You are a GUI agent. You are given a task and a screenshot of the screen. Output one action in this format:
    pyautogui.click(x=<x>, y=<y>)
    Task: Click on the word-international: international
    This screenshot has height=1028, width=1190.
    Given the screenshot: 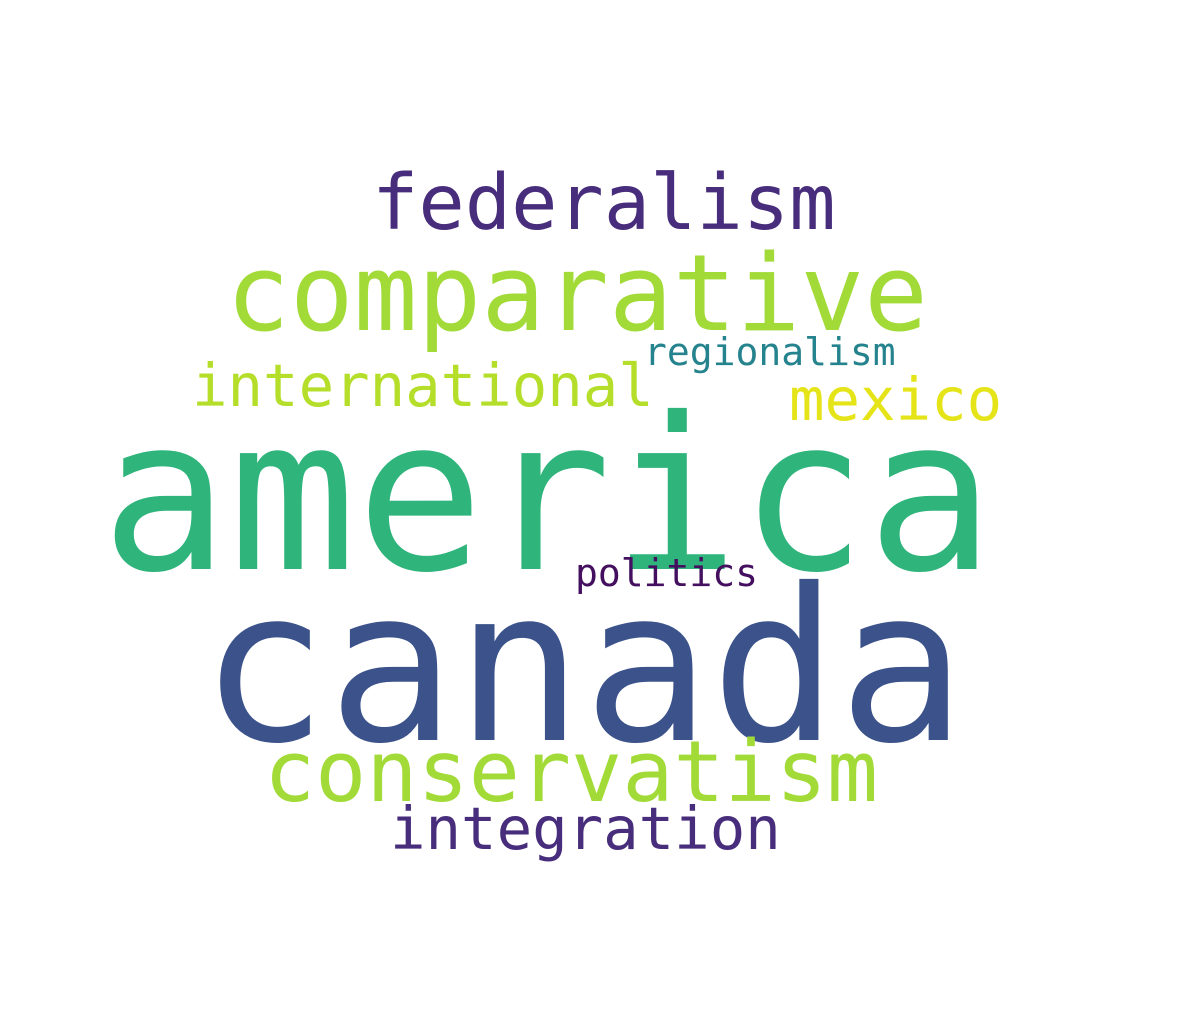 What is the action you would take?
    pyautogui.click(x=423, y=385)
    